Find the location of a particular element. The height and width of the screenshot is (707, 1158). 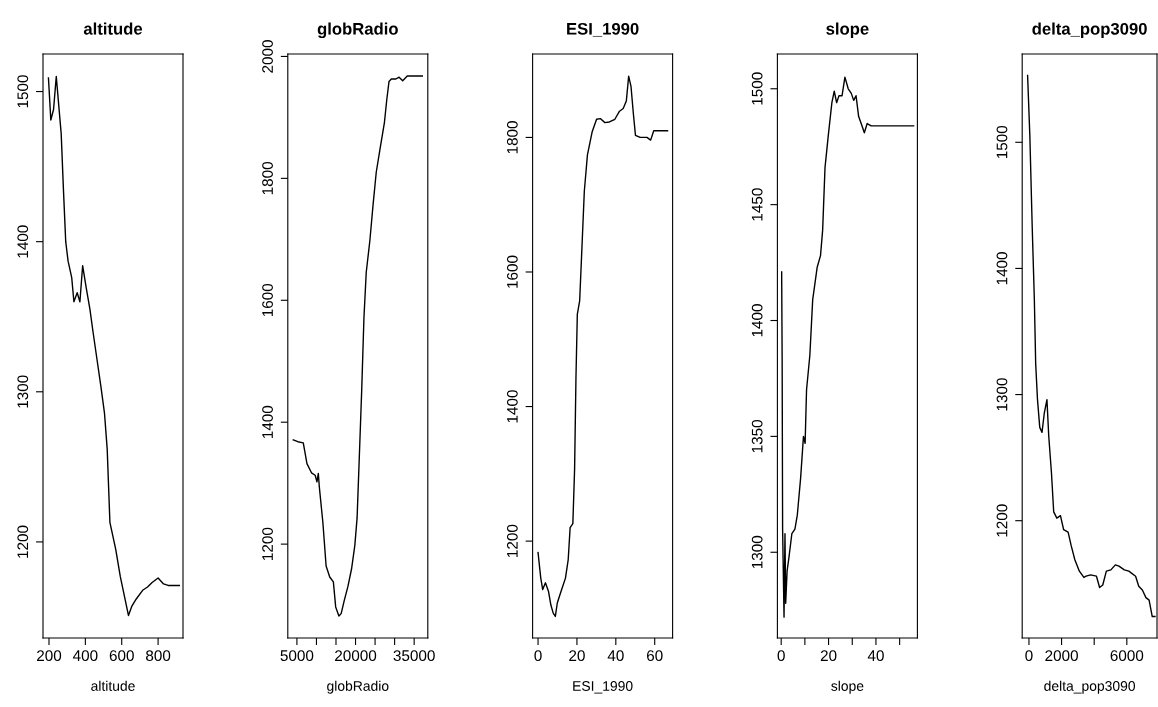

x-axis-title: globRadio is located at coordinates (358, 687).